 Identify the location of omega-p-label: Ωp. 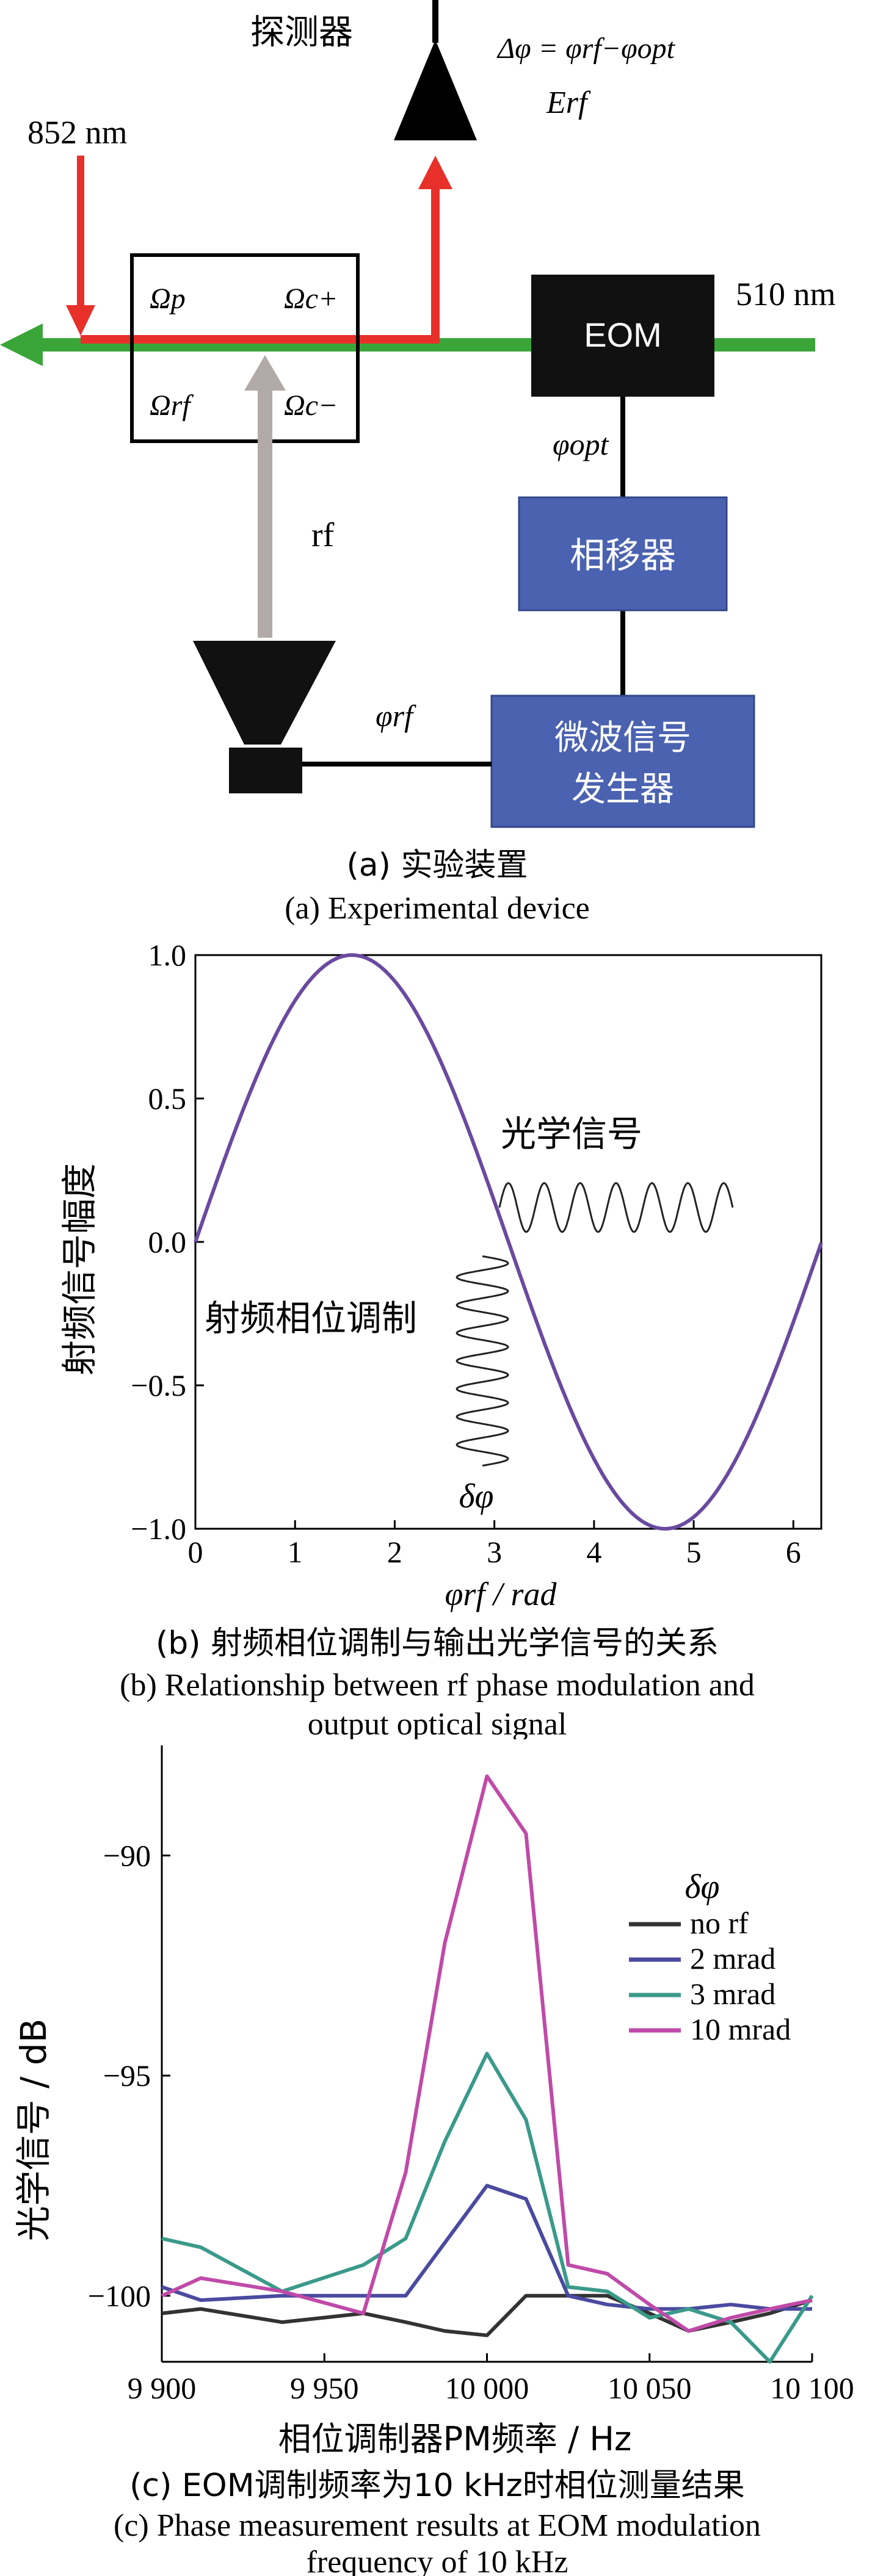
(168, 299).